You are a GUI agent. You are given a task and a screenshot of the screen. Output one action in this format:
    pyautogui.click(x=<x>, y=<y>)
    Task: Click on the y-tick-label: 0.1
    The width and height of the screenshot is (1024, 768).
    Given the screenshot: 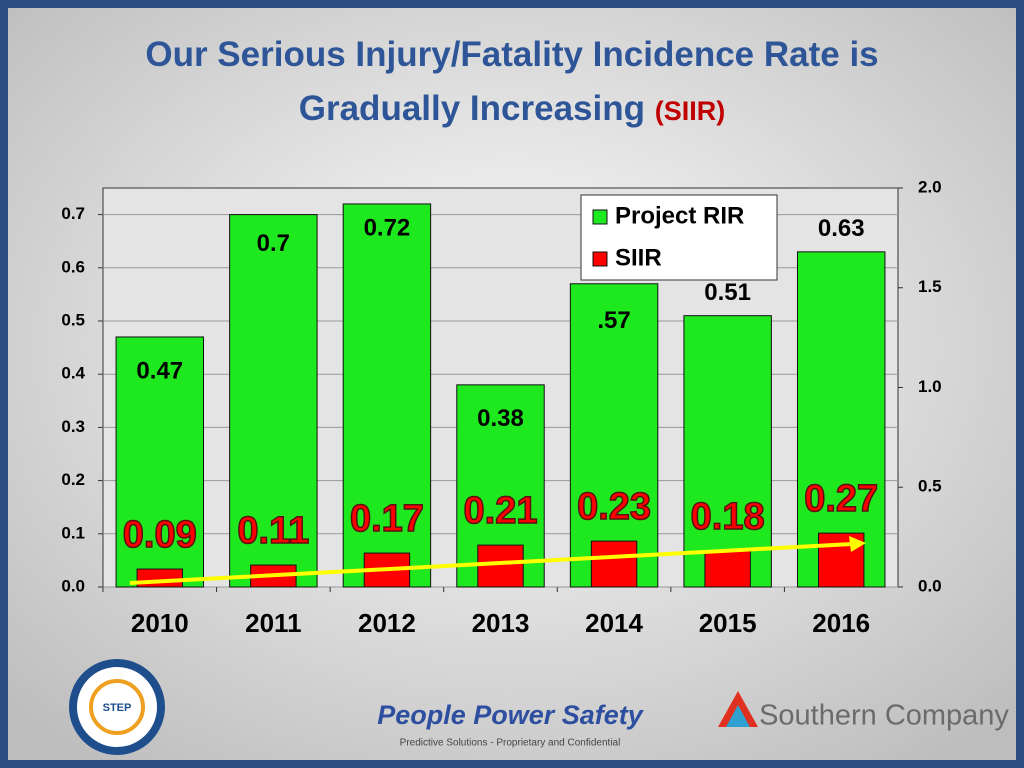 What is the action you would take?
    pyautogui.click(x=73, y=532)
    